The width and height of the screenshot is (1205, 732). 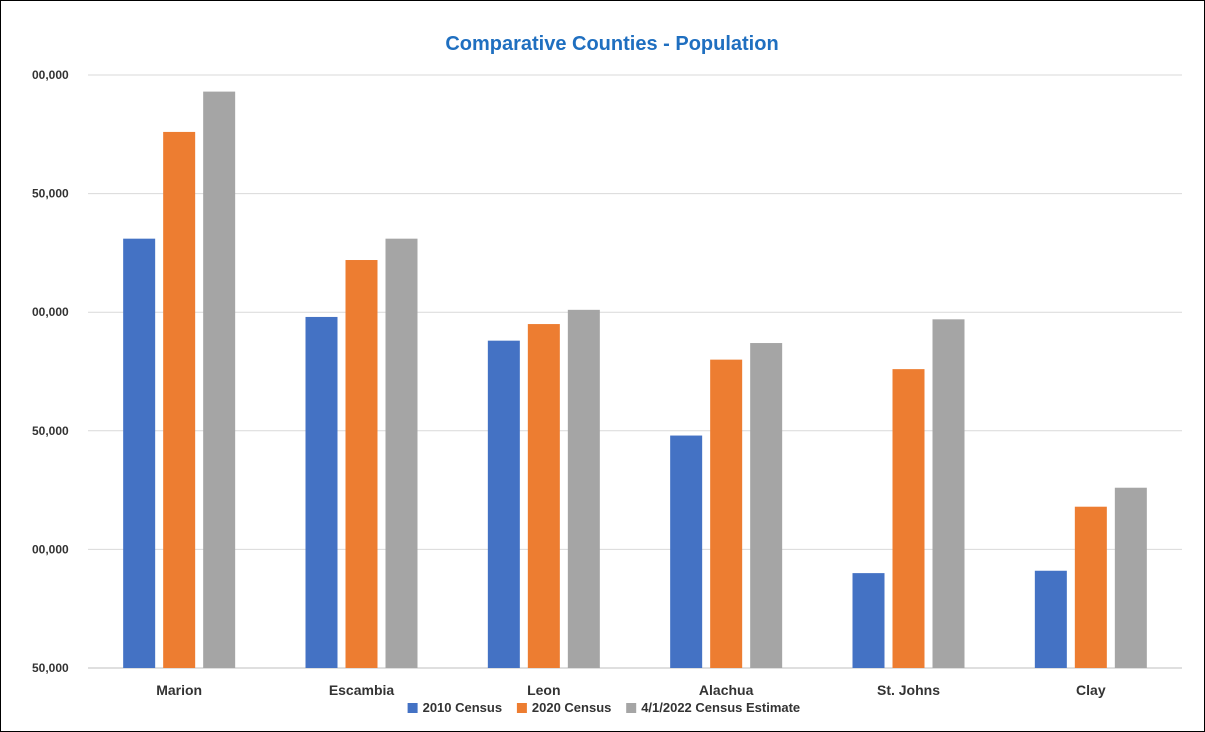 I want to click on x-category-label: Clay, so click(x=1091, y=690).